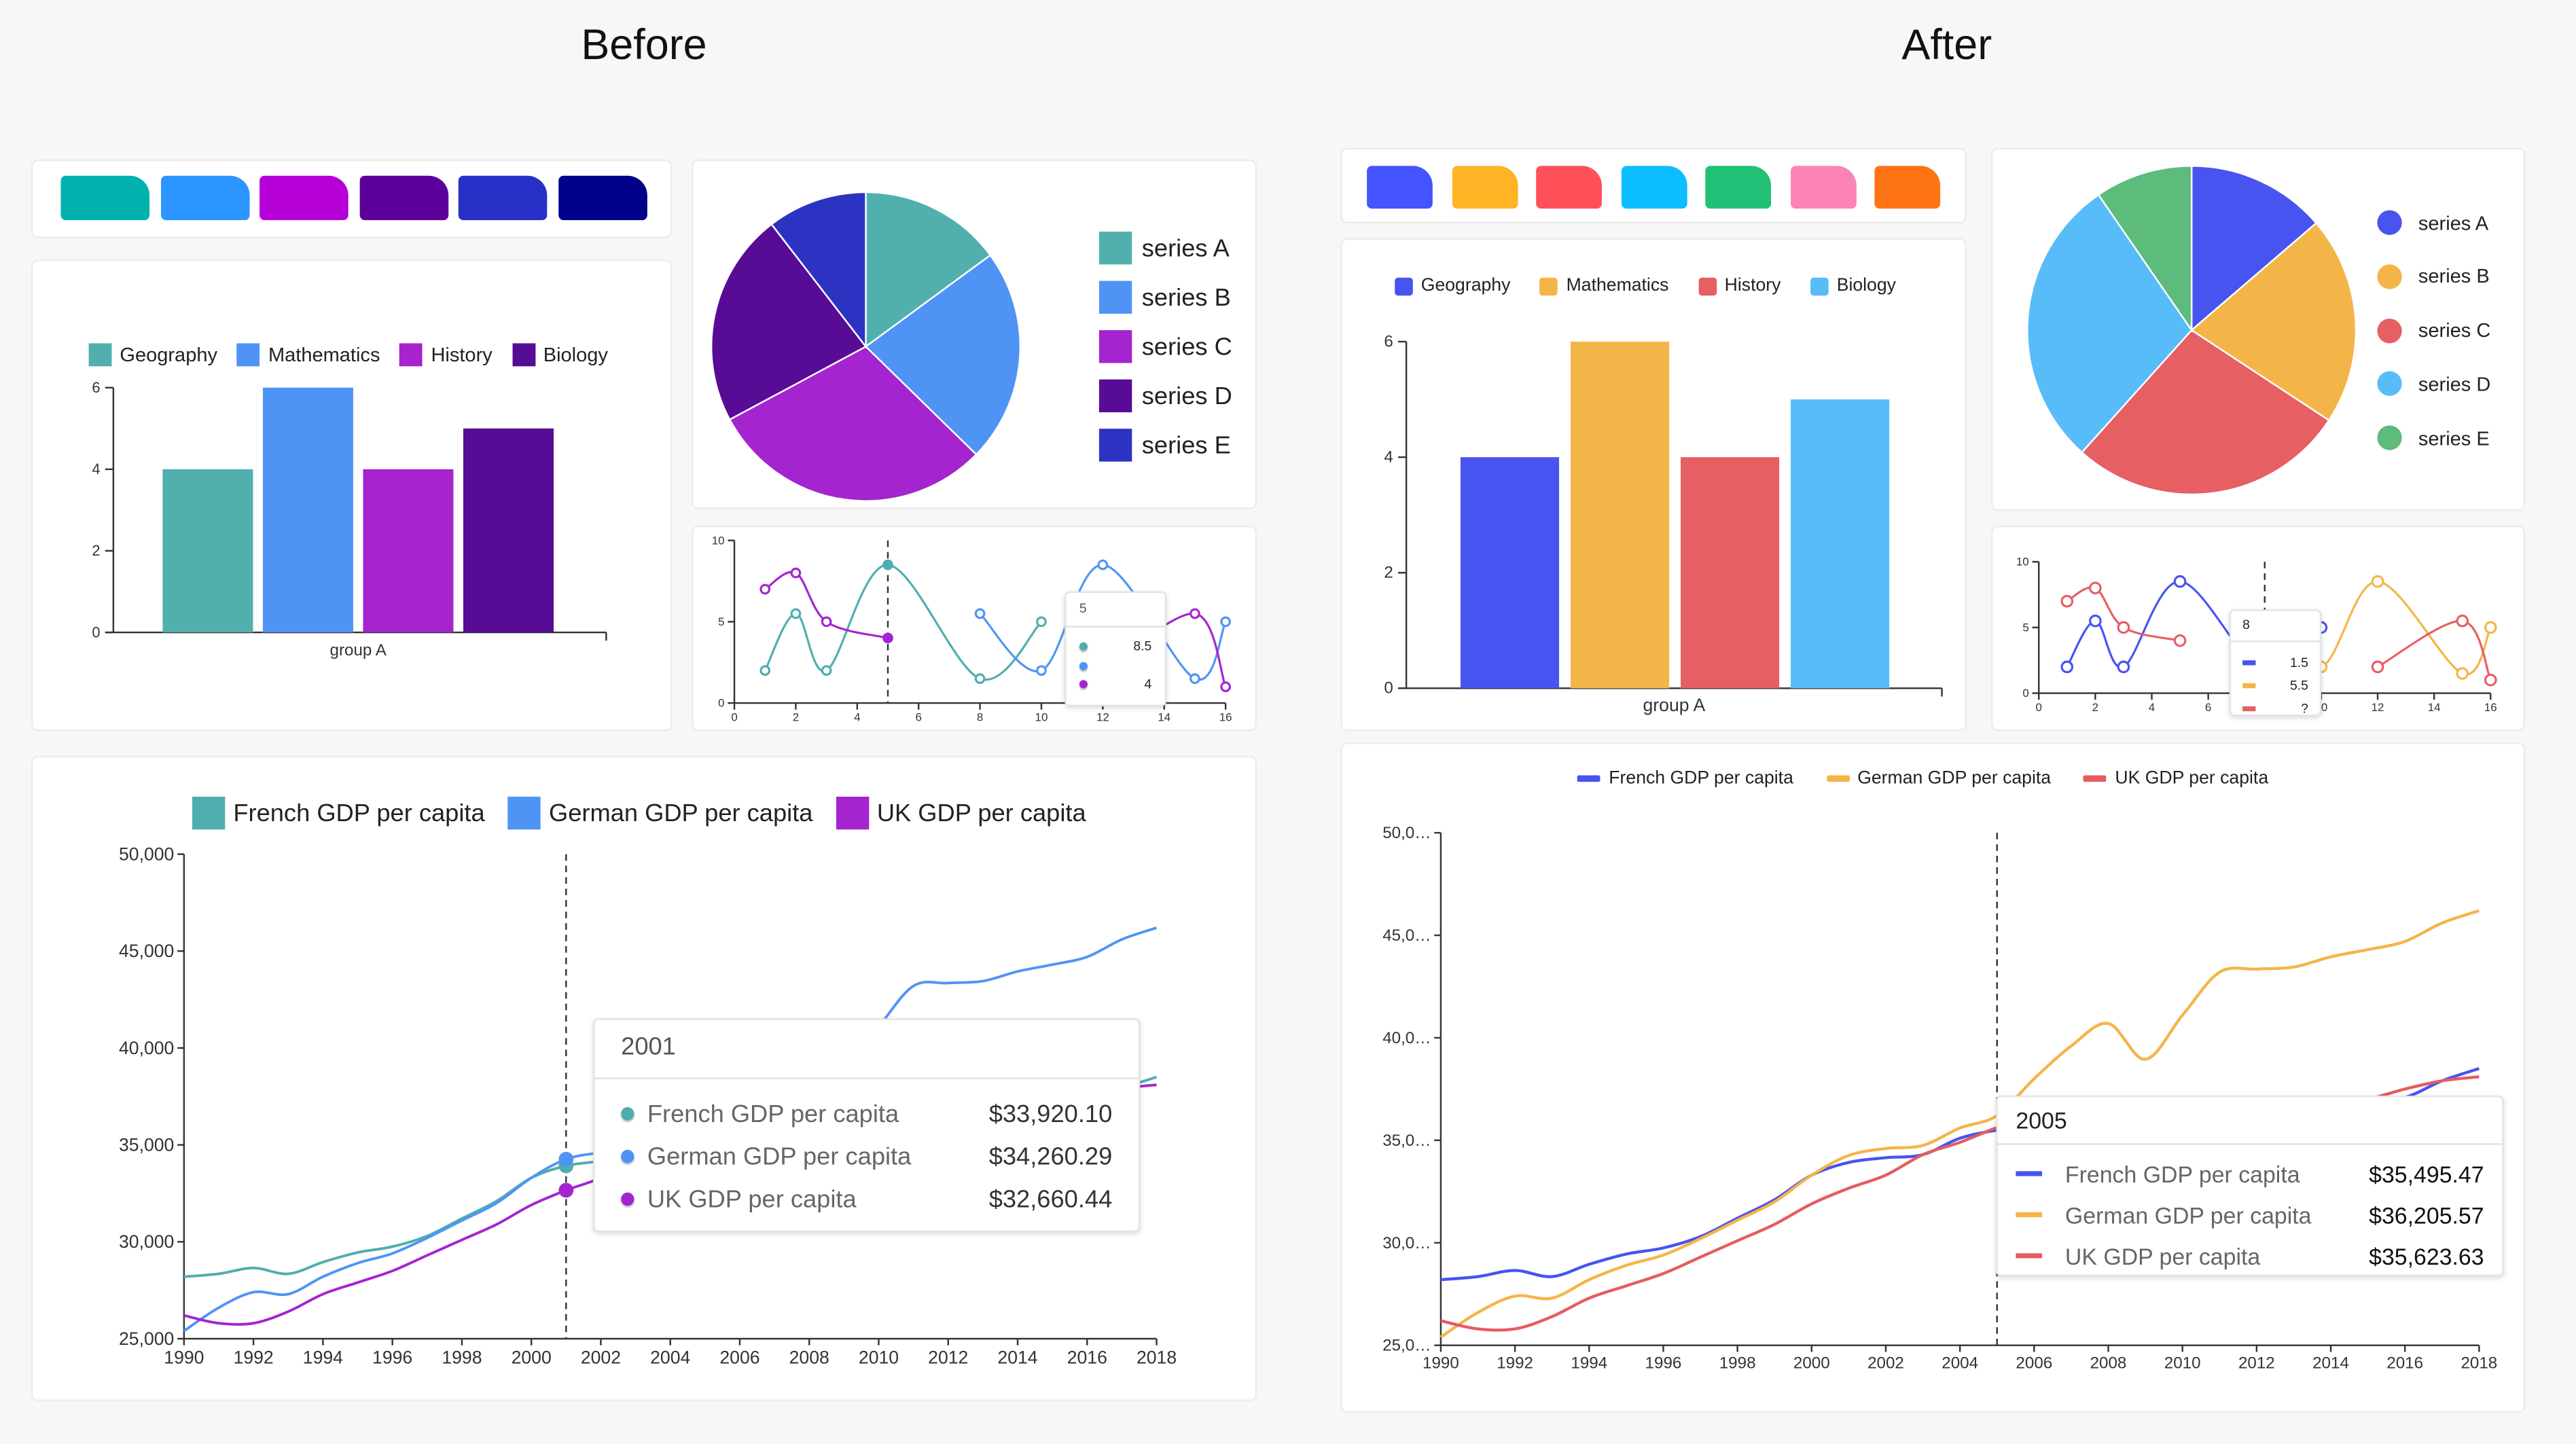 Image resolution: width=2576 pixels, height=1444 pixels. Describe the element at coordinates (1465, 286) in the screenshot. I see `legend-label: Geography` at that location.